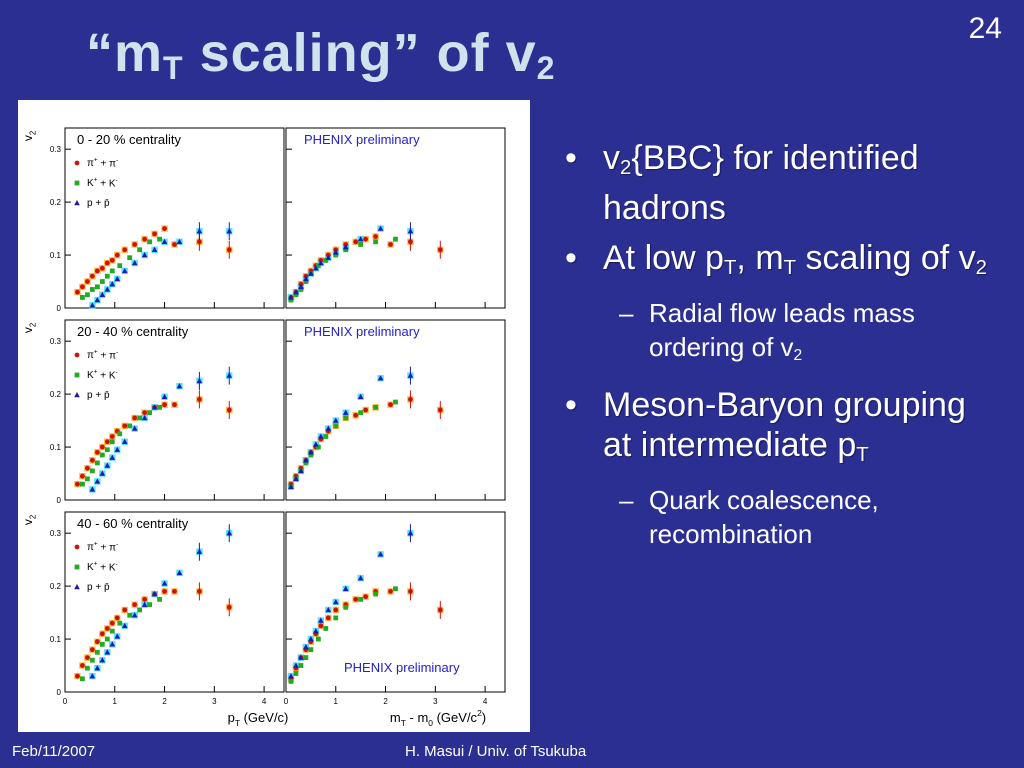  I want to click on y-tick-label: 0, so click(59, 692).